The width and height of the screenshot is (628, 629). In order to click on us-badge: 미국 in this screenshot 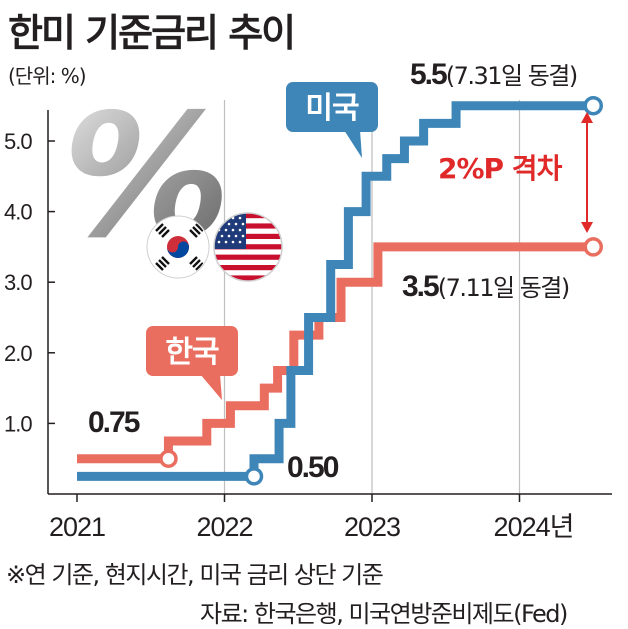, I will do `click(332, 120)`.